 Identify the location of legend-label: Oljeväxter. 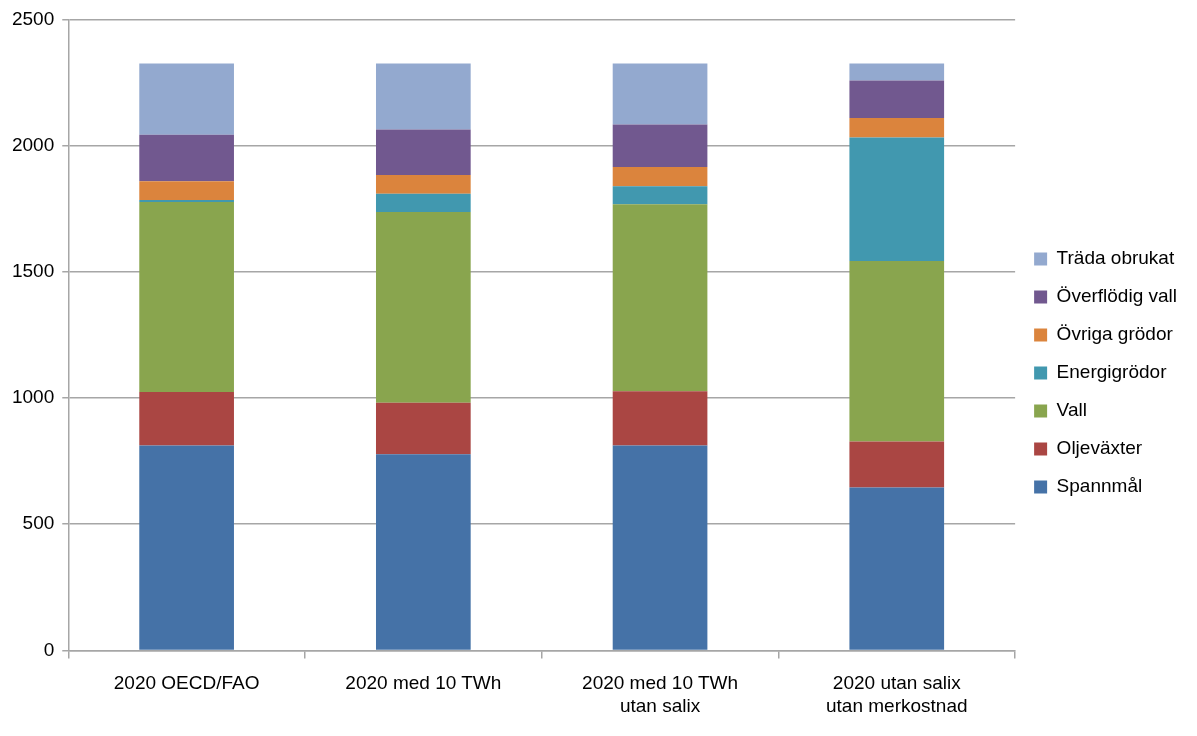
(1099, 448).